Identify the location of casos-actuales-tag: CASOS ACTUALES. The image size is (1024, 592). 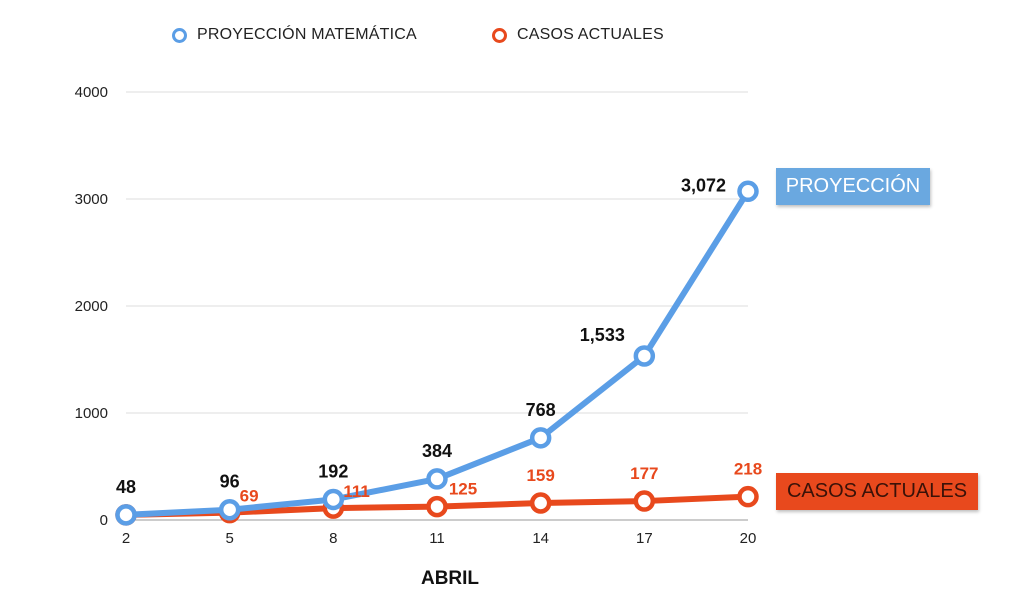
(877, 491).